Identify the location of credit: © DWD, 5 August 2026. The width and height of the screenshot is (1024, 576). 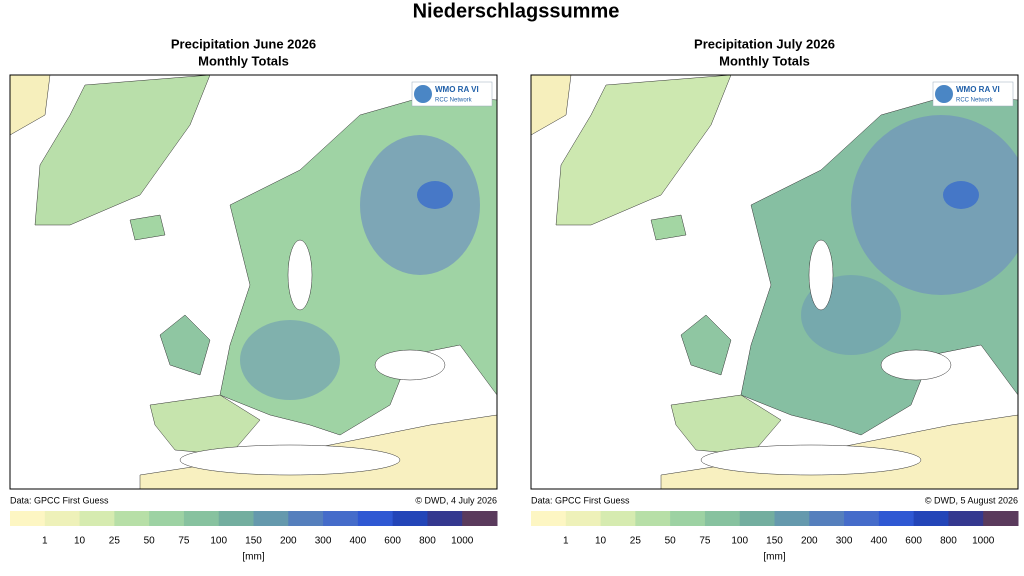
(971, 500).